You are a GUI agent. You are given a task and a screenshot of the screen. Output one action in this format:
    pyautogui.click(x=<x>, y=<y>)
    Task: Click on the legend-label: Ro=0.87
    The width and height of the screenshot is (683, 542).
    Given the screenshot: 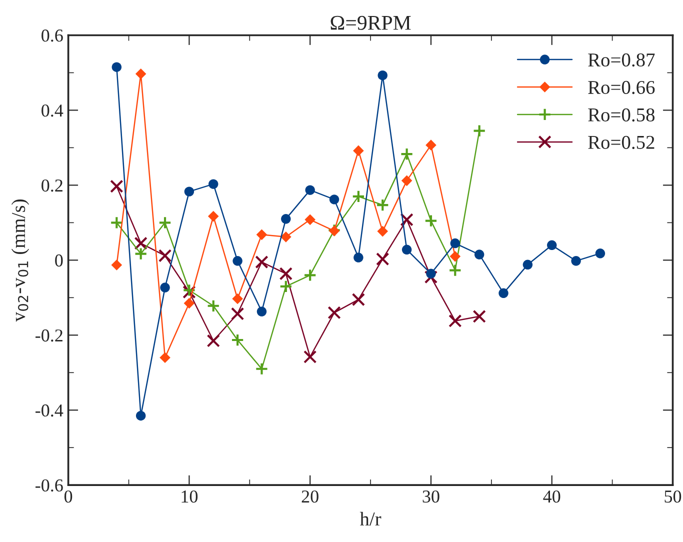 What is the action you would take?
    pyautogui.click(x=621, y=60)
    